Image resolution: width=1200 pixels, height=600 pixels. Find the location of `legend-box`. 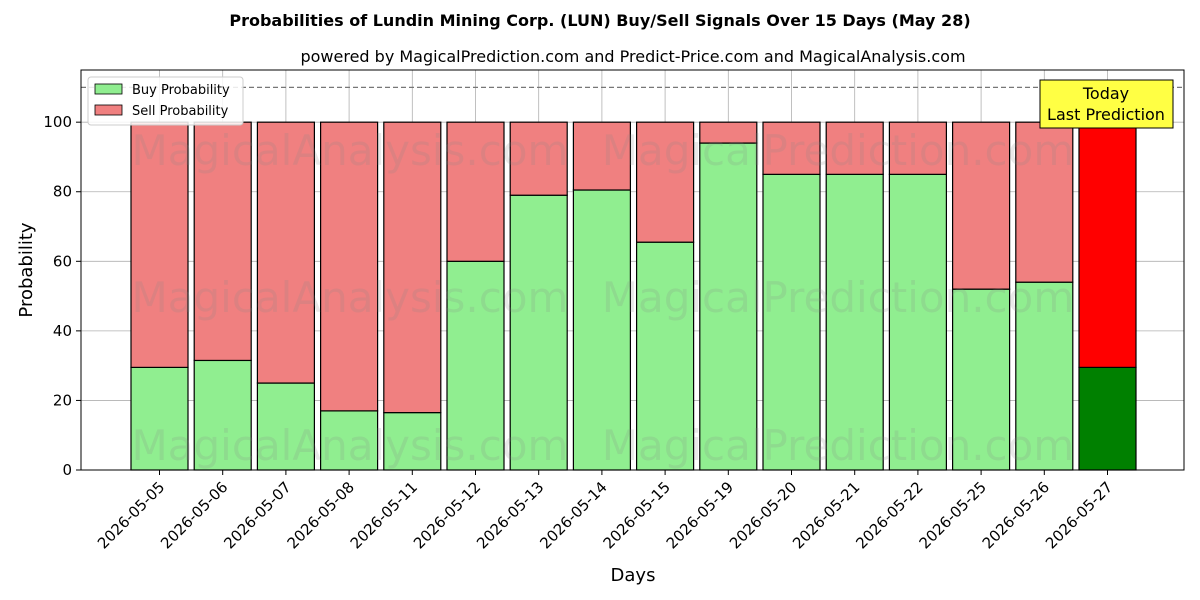

legend-box is located at coordinates (165, 101).